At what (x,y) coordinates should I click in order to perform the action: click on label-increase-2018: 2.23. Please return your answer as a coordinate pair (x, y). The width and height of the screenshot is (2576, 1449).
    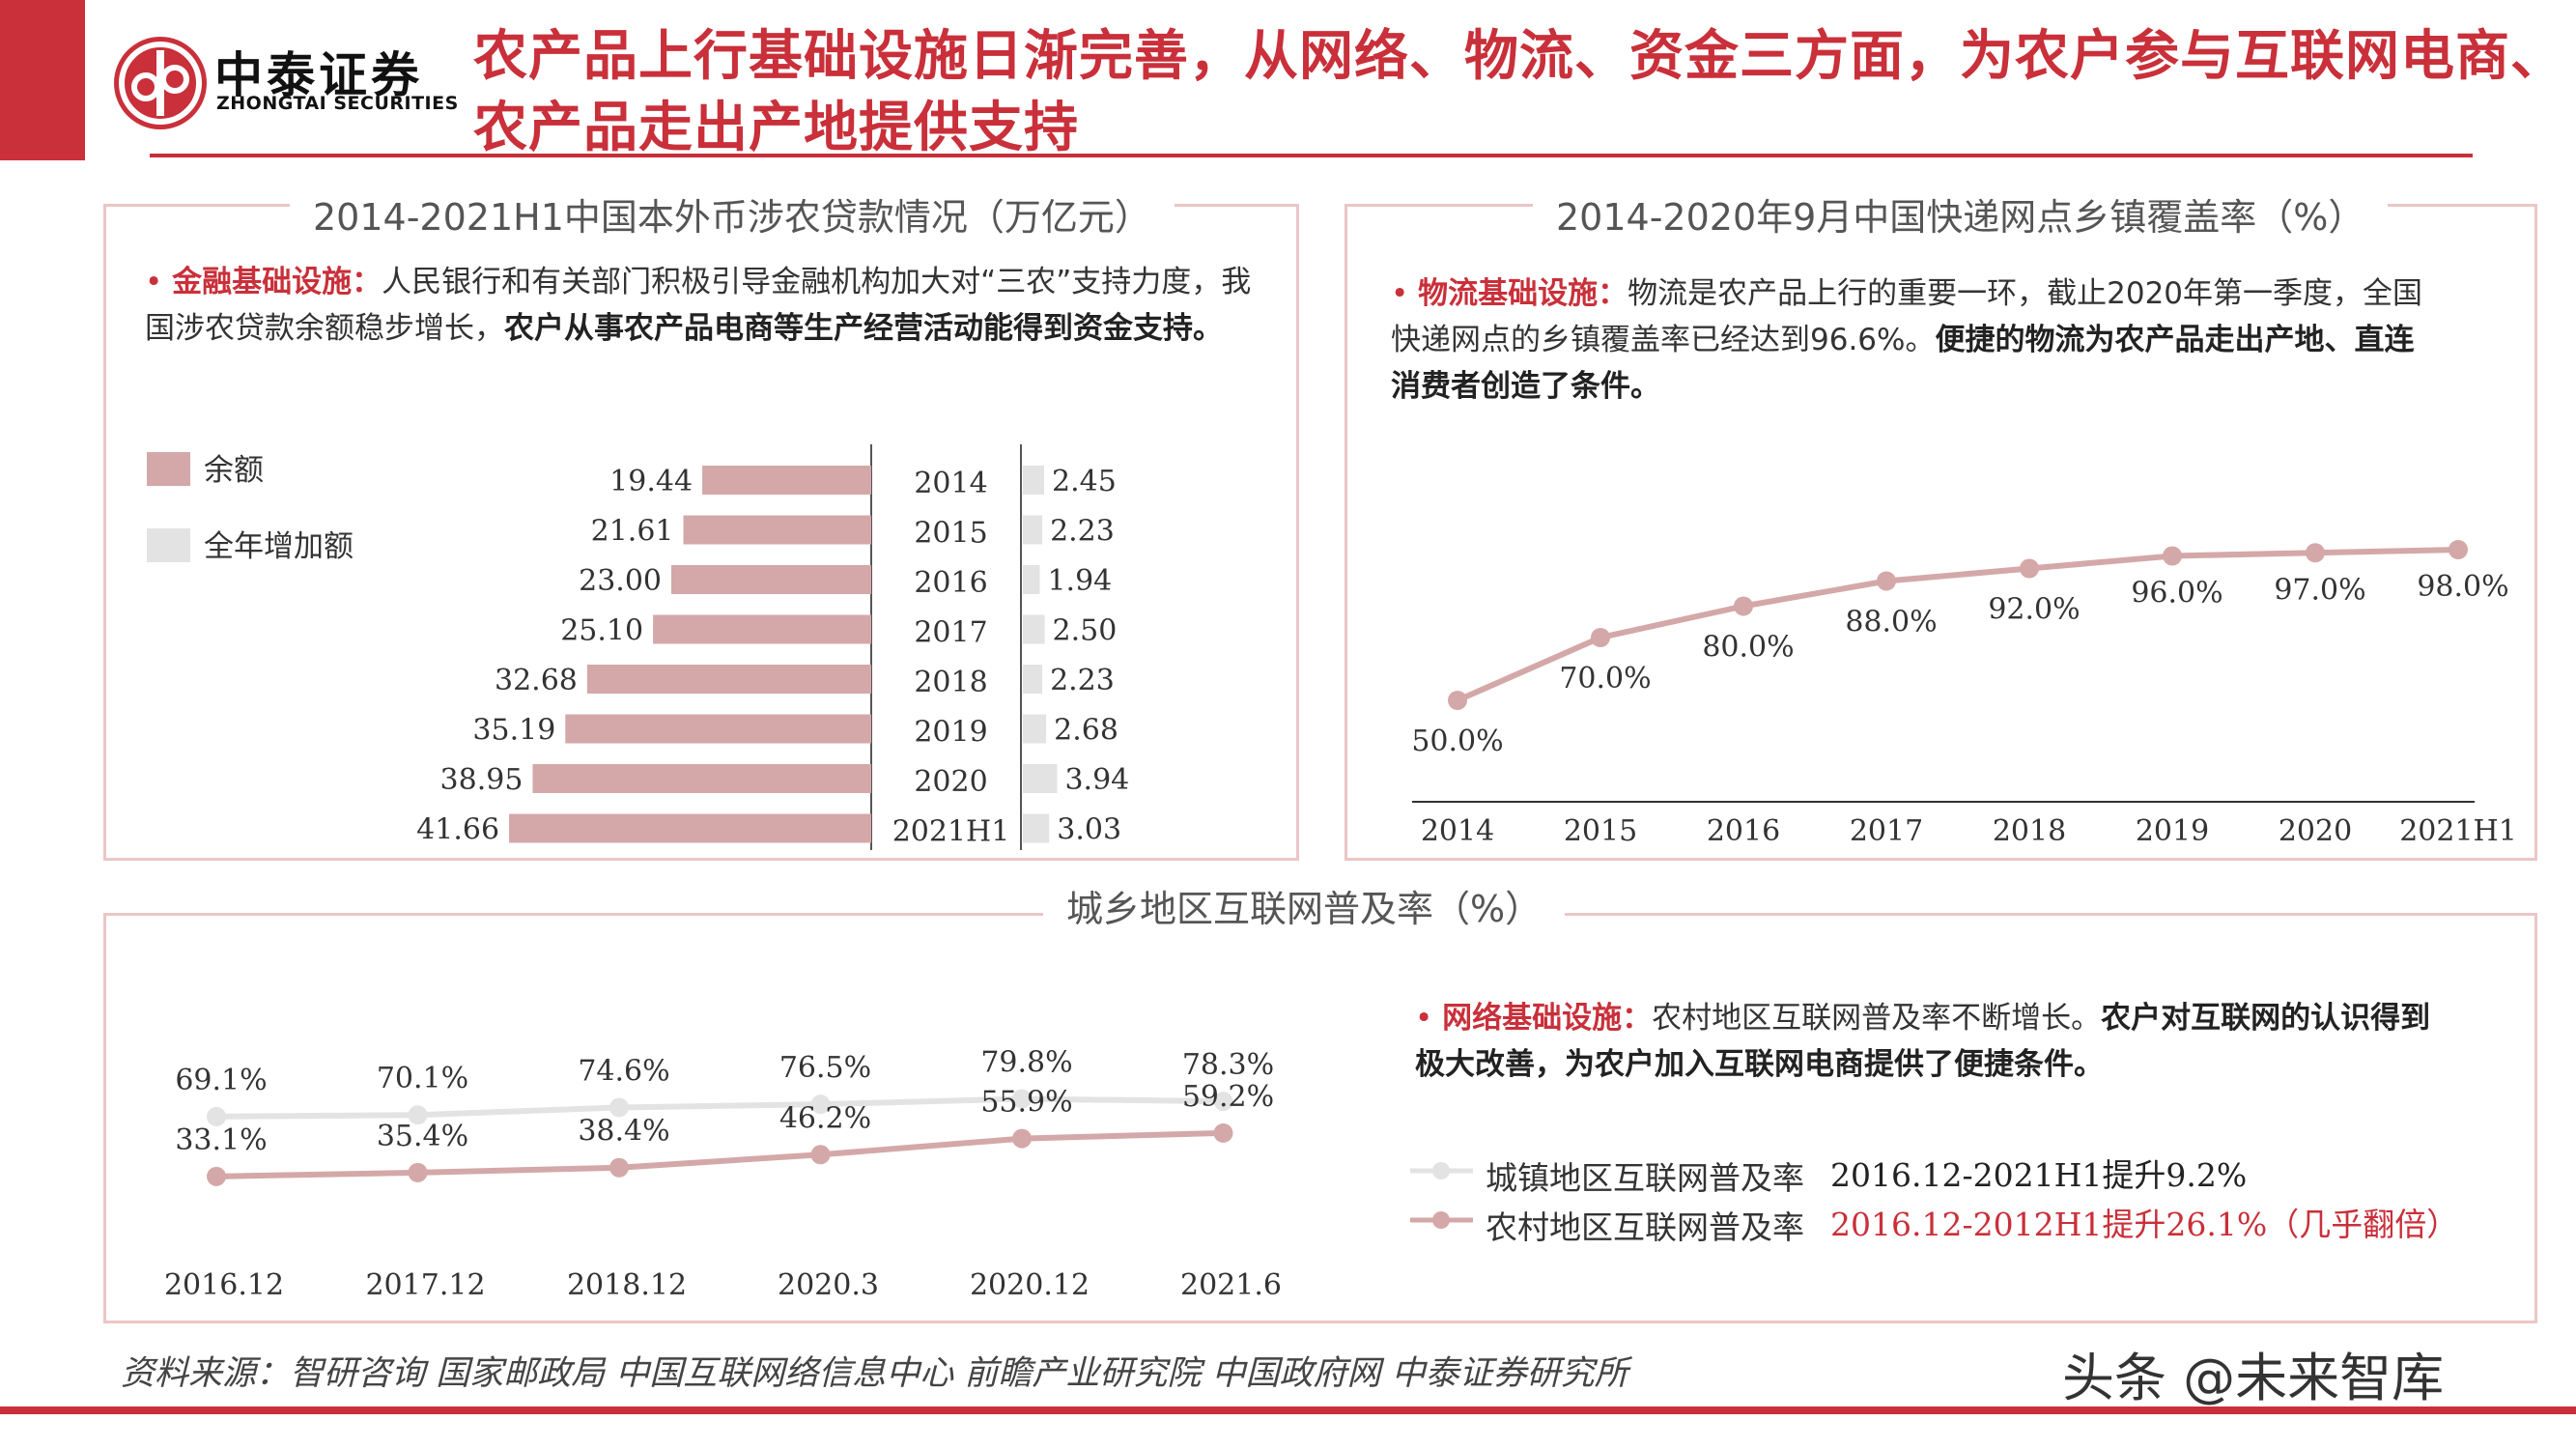
    Looking at the image, I should click on (1082, 680).